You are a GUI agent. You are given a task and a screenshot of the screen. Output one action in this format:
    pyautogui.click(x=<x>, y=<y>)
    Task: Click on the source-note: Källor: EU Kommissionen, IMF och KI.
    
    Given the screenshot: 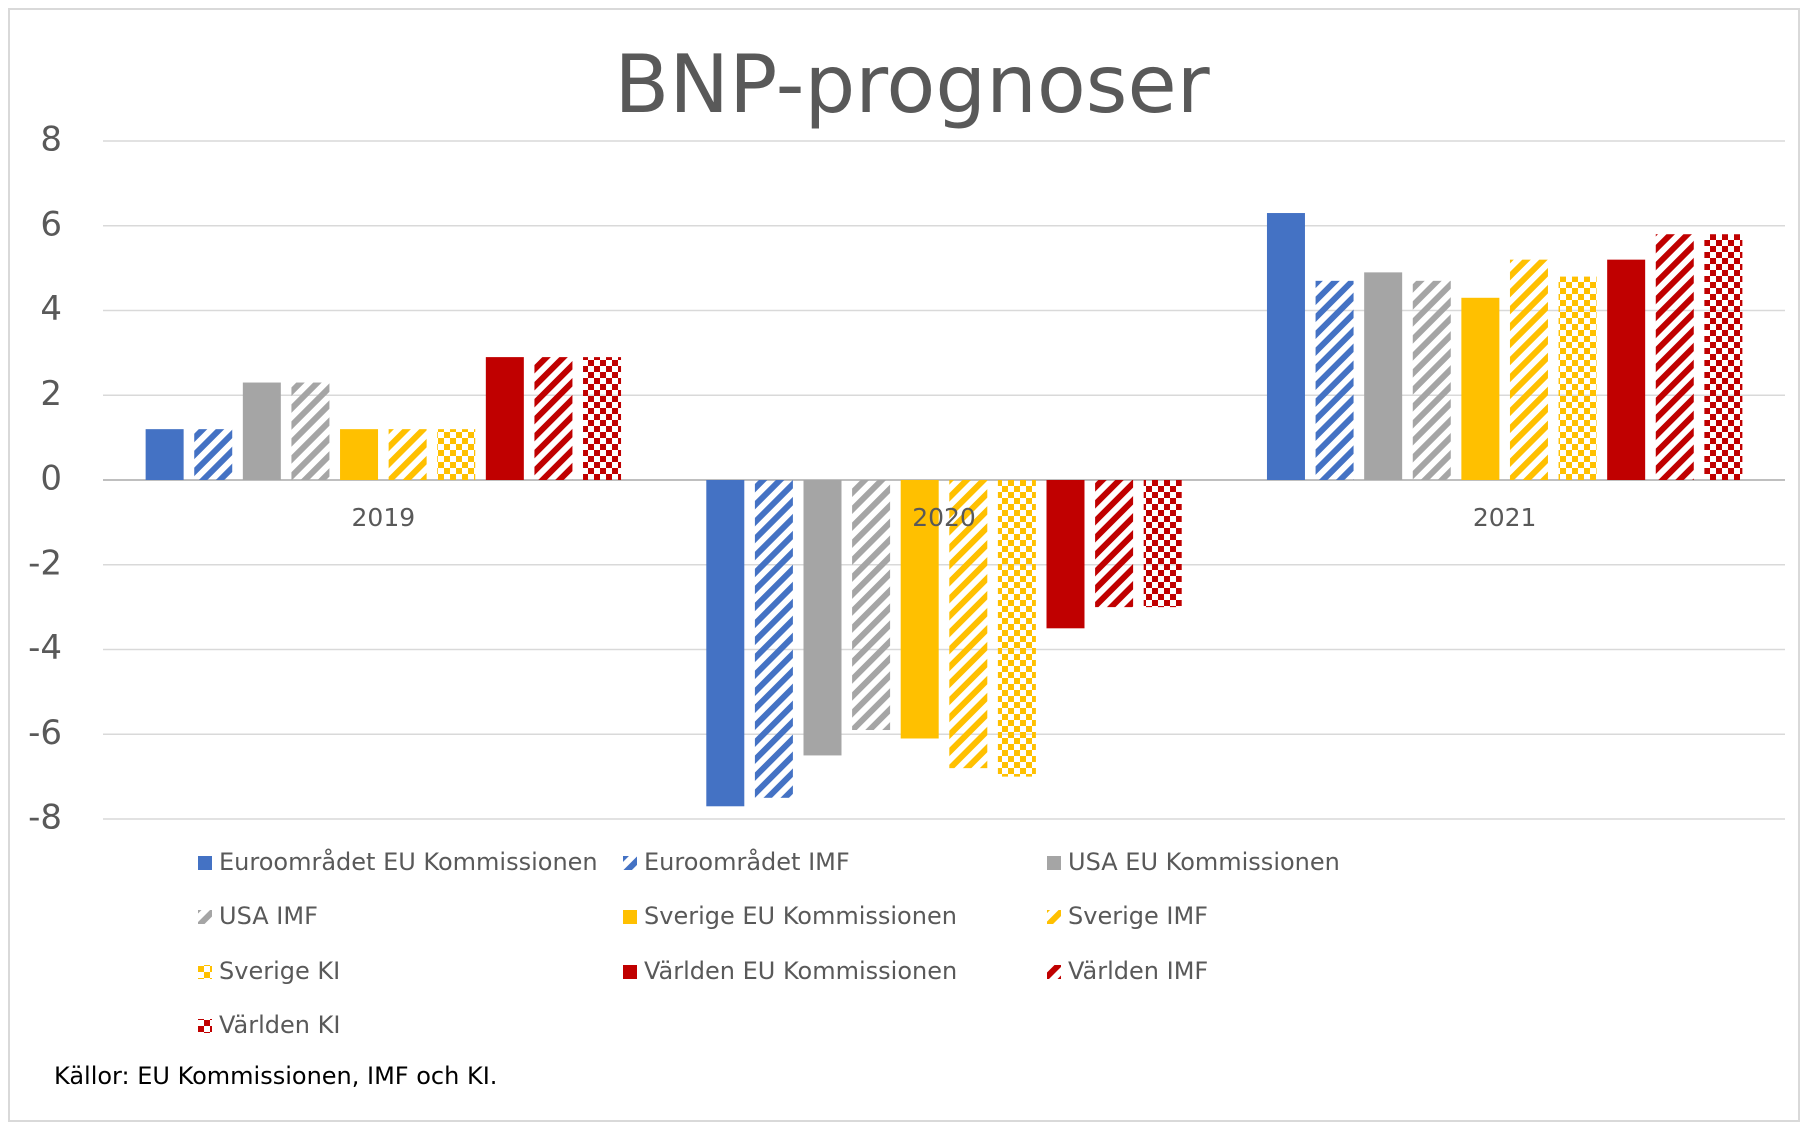 What is the action you would take?
    pyautogui.click(x=275, y=1076)
    